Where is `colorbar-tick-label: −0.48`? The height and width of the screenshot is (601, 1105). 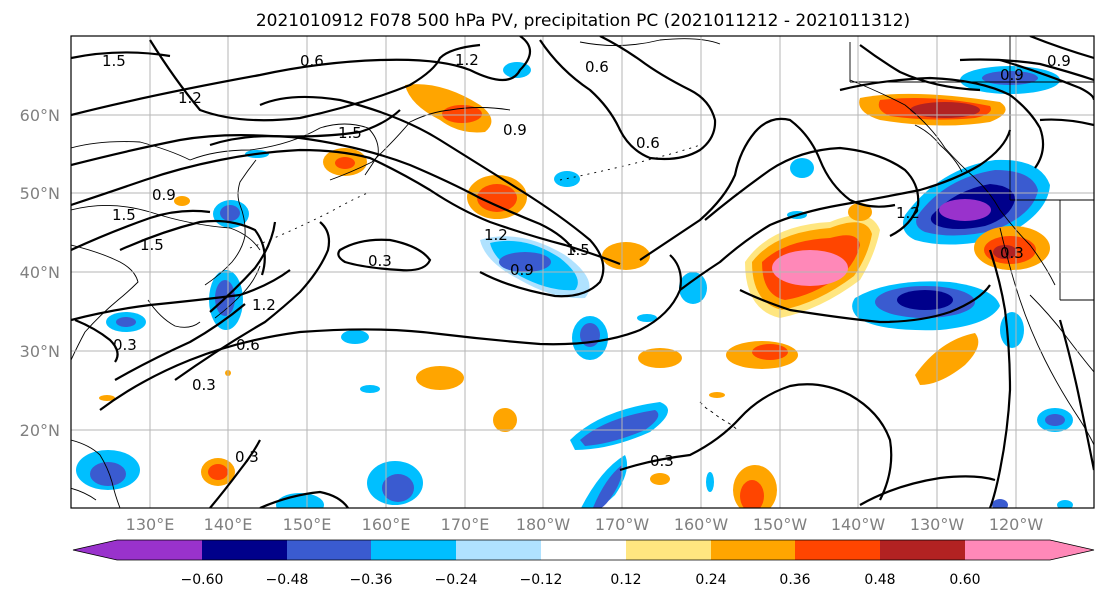 colorbar-tick-label: −0.48 is located at coordinates (287, 580).